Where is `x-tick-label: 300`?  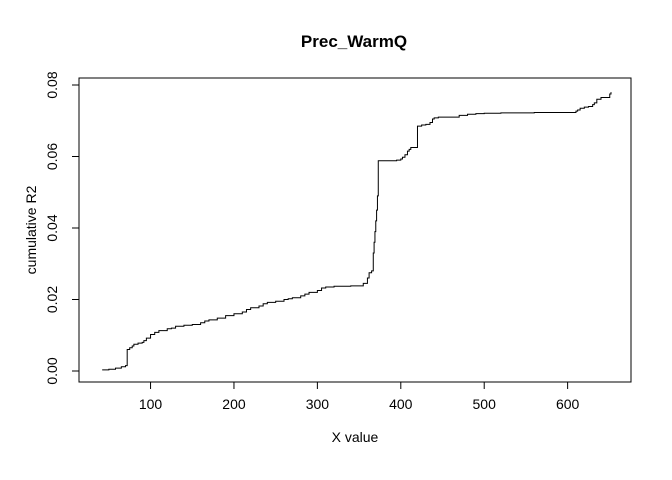 x-tick-label: 300 is located at coordinates (318, 404).